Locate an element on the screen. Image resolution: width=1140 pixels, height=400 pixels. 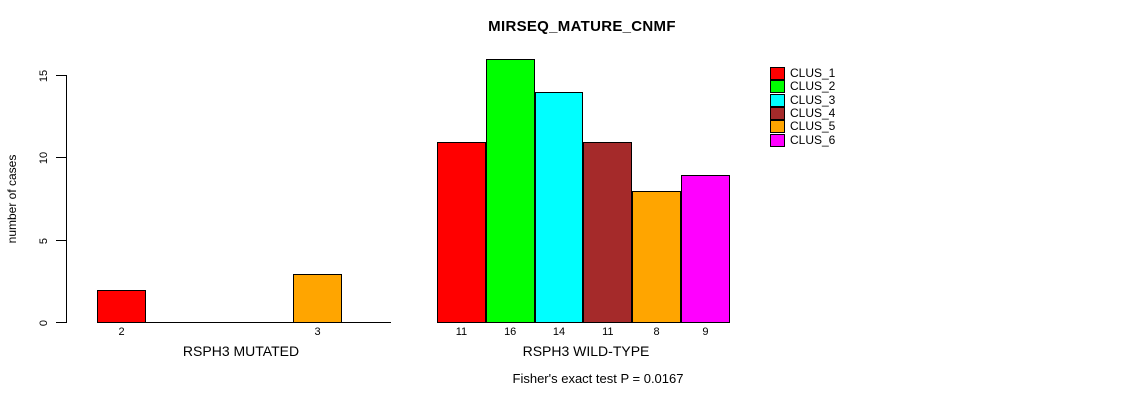
legend-label: CLUS_6 is located at coordinates (813, 139).